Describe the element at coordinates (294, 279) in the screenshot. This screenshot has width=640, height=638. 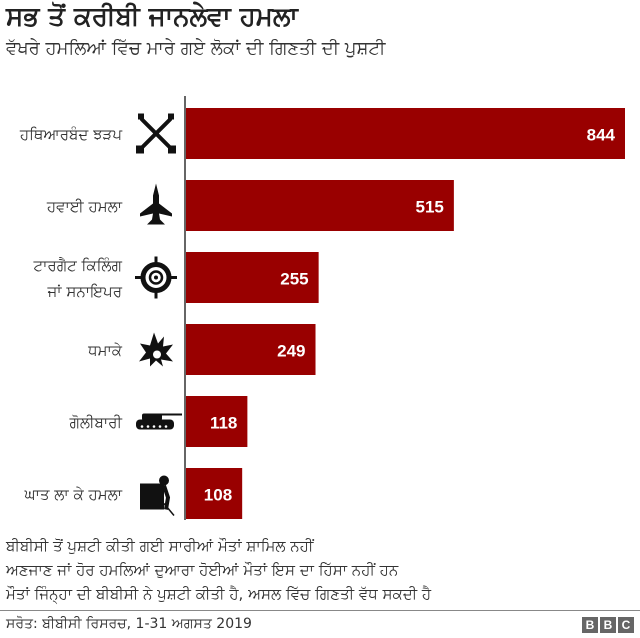
I see `bar-value-label: 255` at that location.